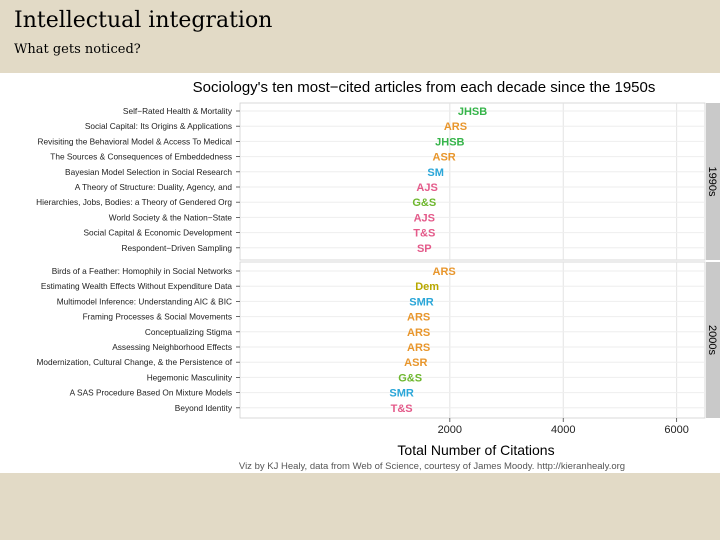  Describe the element at coordinates (204, 408) in the screenshot. I see `article-label: Beyond Identity` at that location.